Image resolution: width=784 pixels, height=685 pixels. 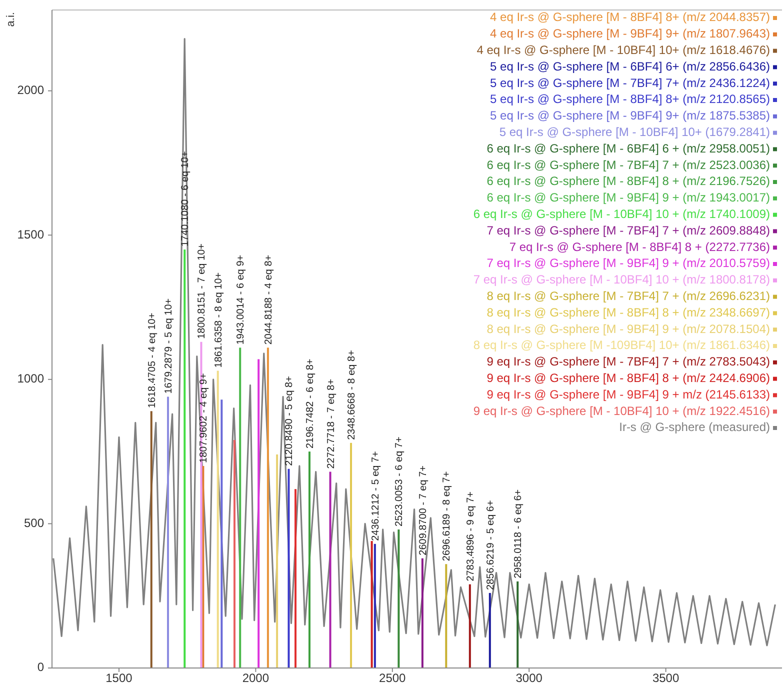 I want to click on legend-label: 6 eq Ir-s @ G-sphere [M - 9BF4] 9 + (m/z 1943.0017), so click(x=628, y=197).